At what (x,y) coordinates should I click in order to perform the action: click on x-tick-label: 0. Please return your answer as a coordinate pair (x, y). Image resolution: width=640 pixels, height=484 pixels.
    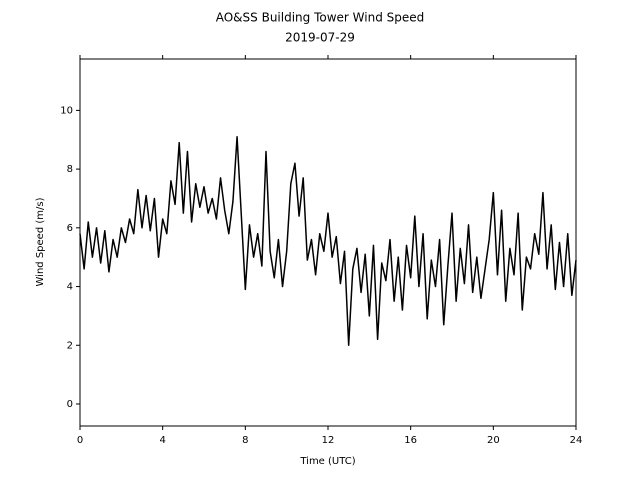
    Looking at the image, I should click on (80, 440).